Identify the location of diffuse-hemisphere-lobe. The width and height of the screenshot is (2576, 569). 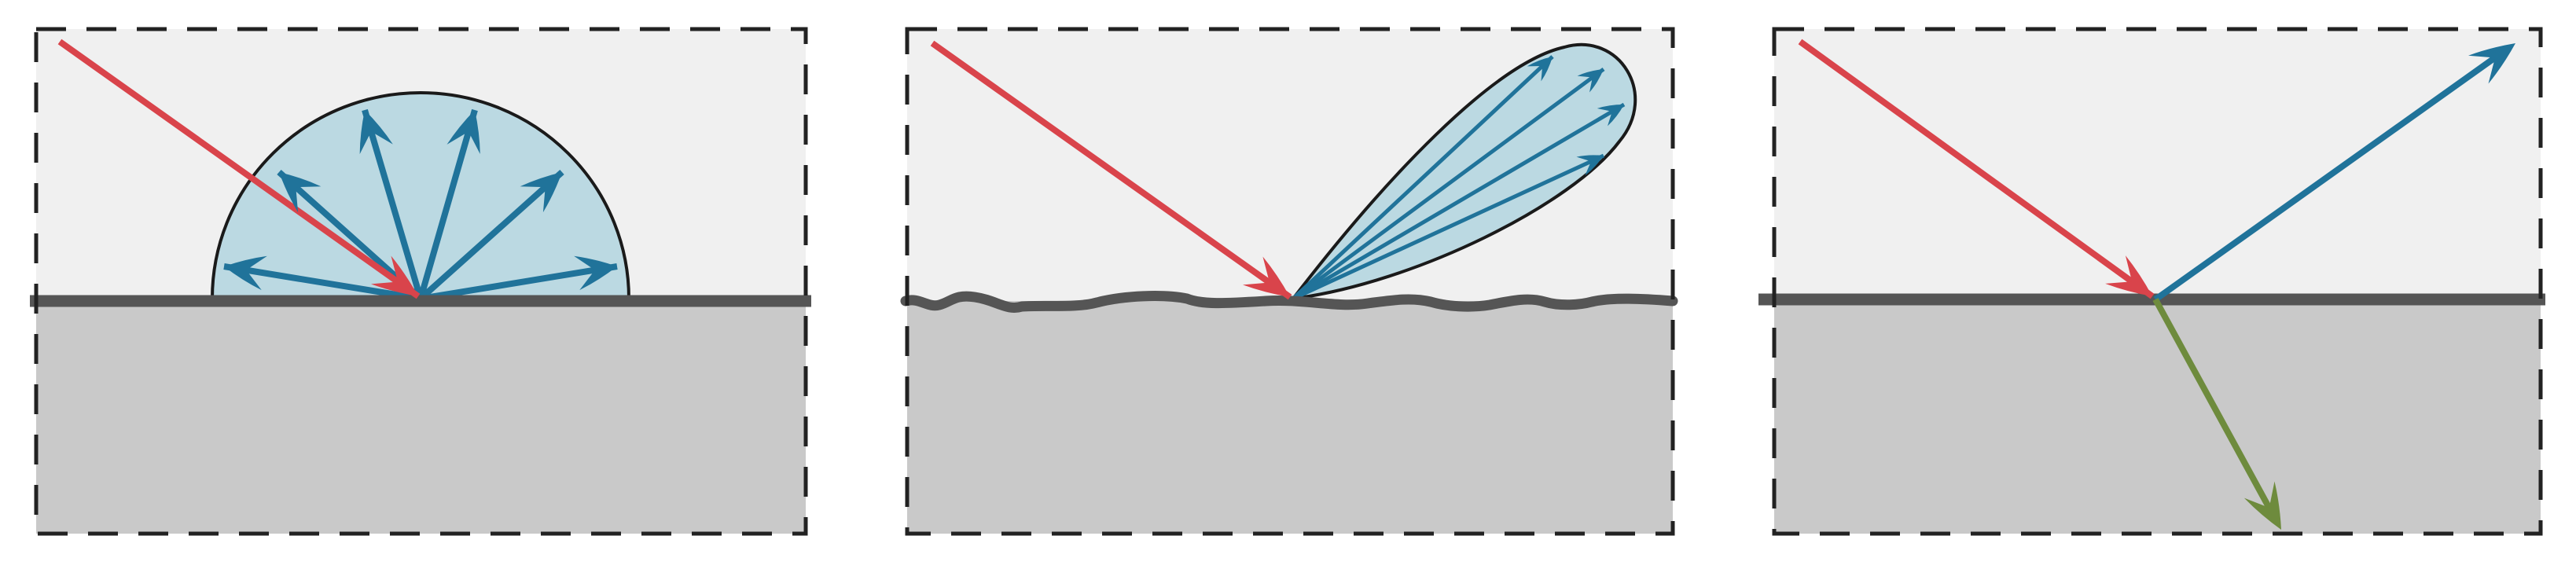
(420, 195).